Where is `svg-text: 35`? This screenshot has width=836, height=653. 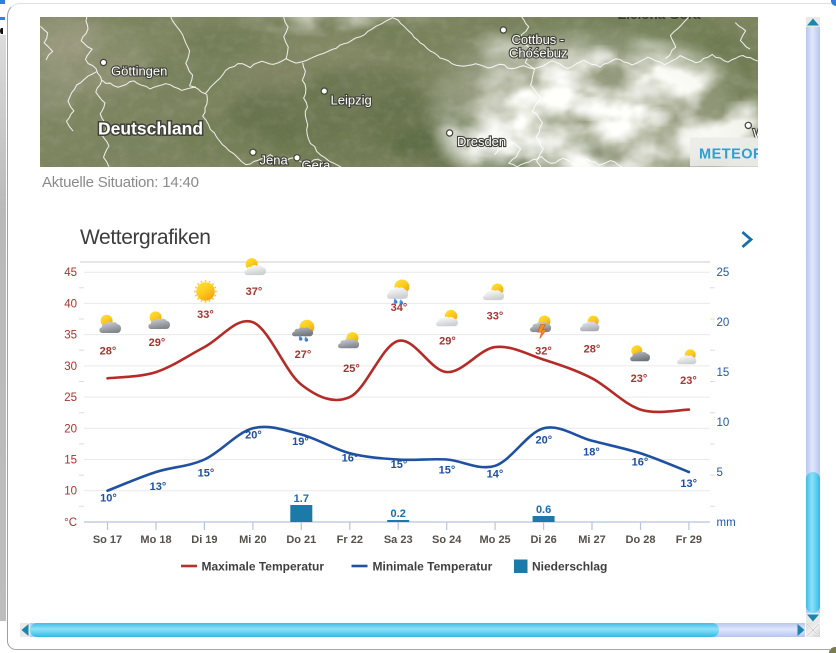
svg-text: 35 is located at coordinates (70, 336).